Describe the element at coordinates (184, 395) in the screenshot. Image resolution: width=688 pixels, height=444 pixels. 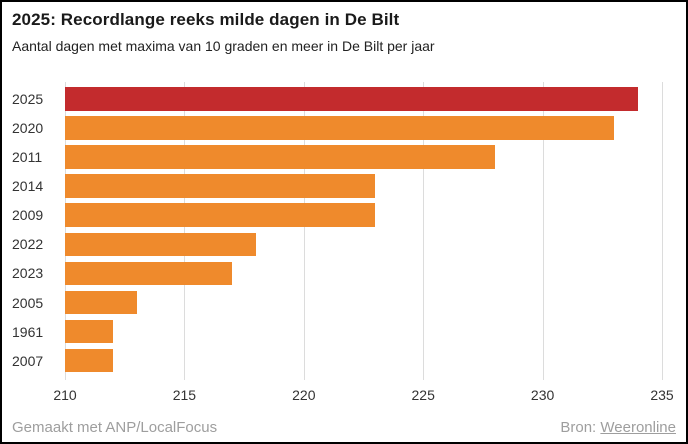
I see `x-tick-label-215: 215` at that location.